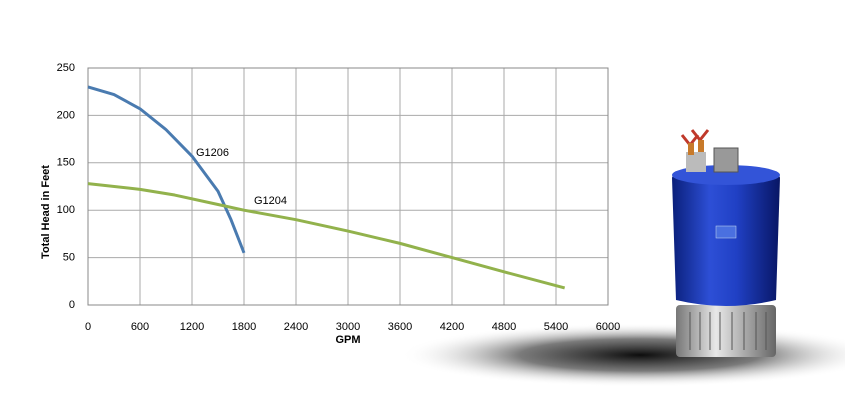 The image size is (845, 405). I want to click on x-tick-label: 600, so click(140, 327).